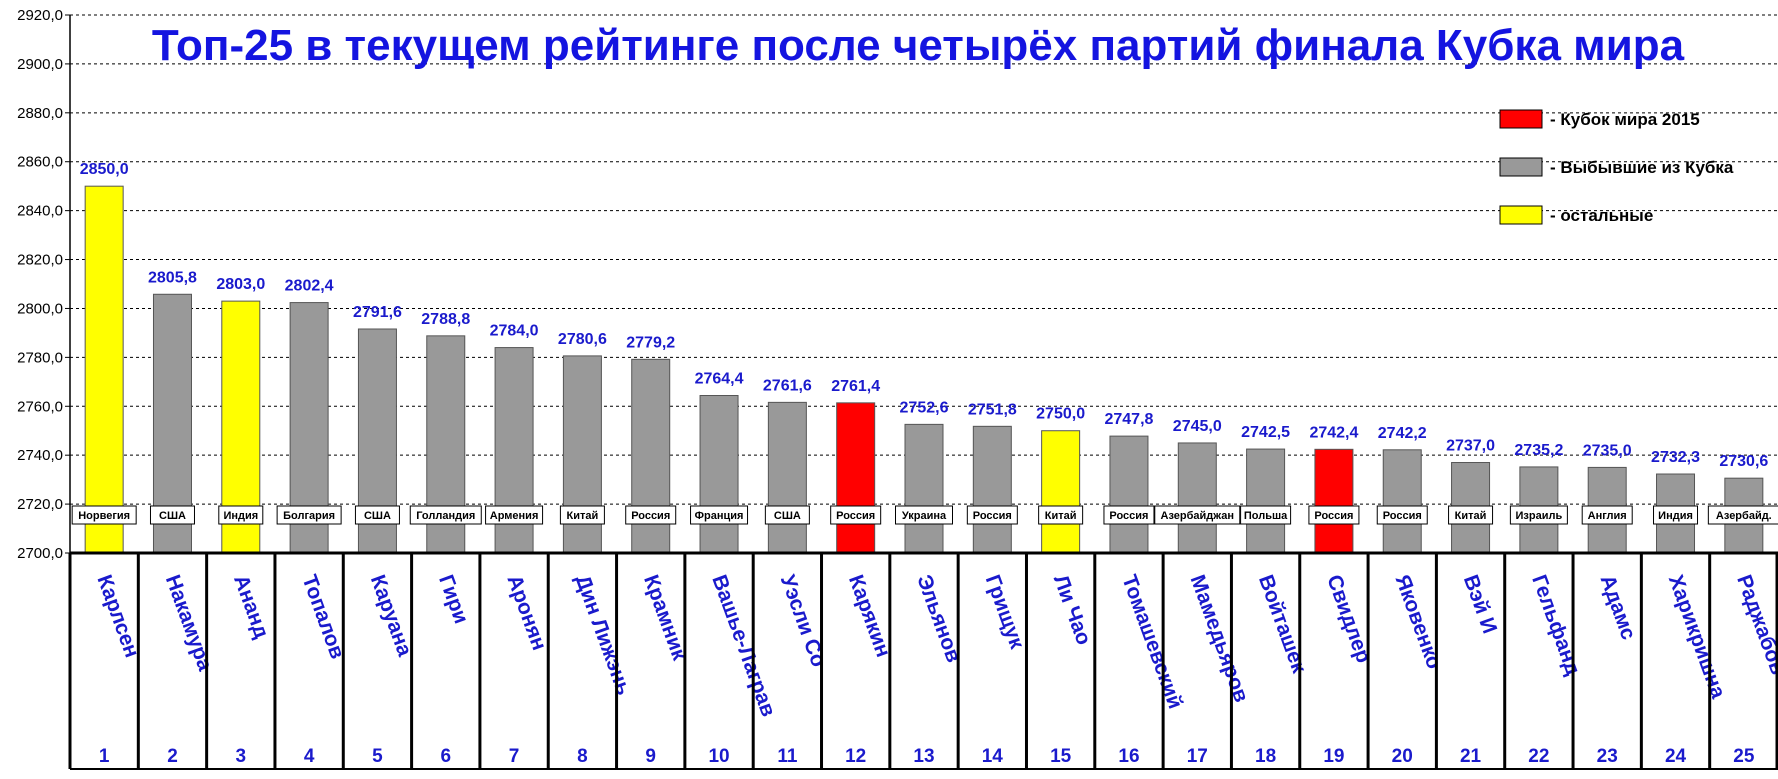 This screenshot has width=1778, height=779. What do you see at coordinates (1197, 426) in the screenshot?
I see `value-label: 2745,0` at bounding box center [1197, 426].